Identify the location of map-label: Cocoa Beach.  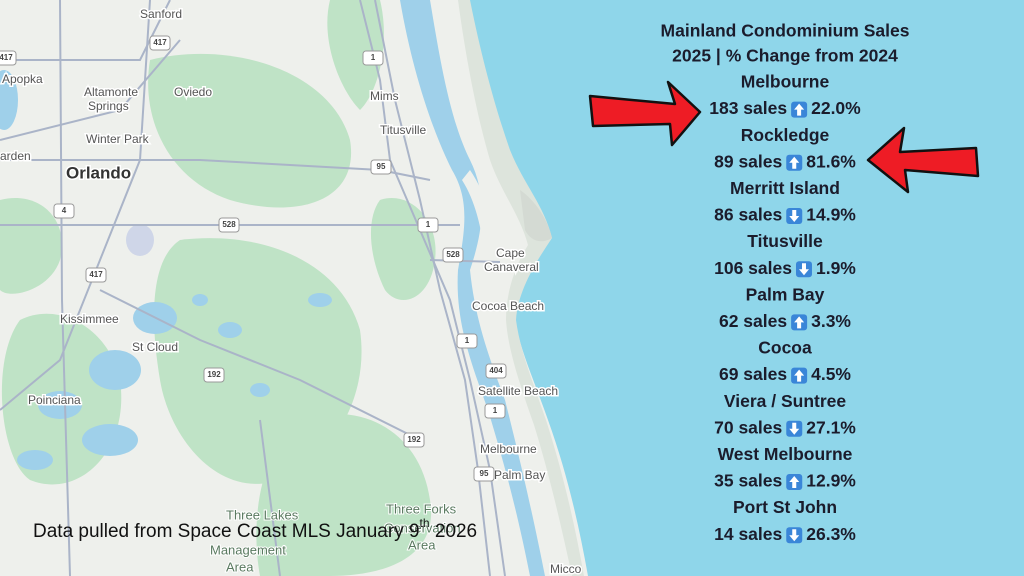
(508, 306).